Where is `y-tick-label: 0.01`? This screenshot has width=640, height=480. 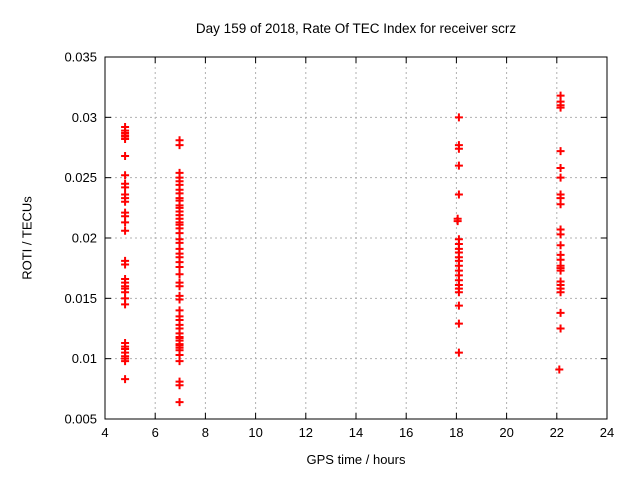
y-tick-label: 0.01 is located at coordinates (84, 358).